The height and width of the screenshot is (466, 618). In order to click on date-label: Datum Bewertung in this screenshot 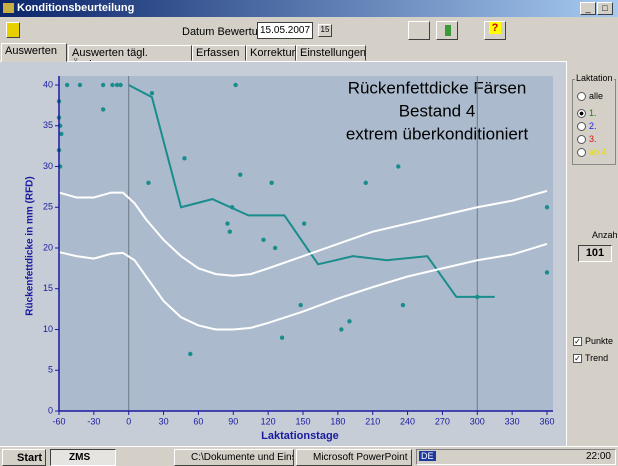, I will do `click(226, 32)`.